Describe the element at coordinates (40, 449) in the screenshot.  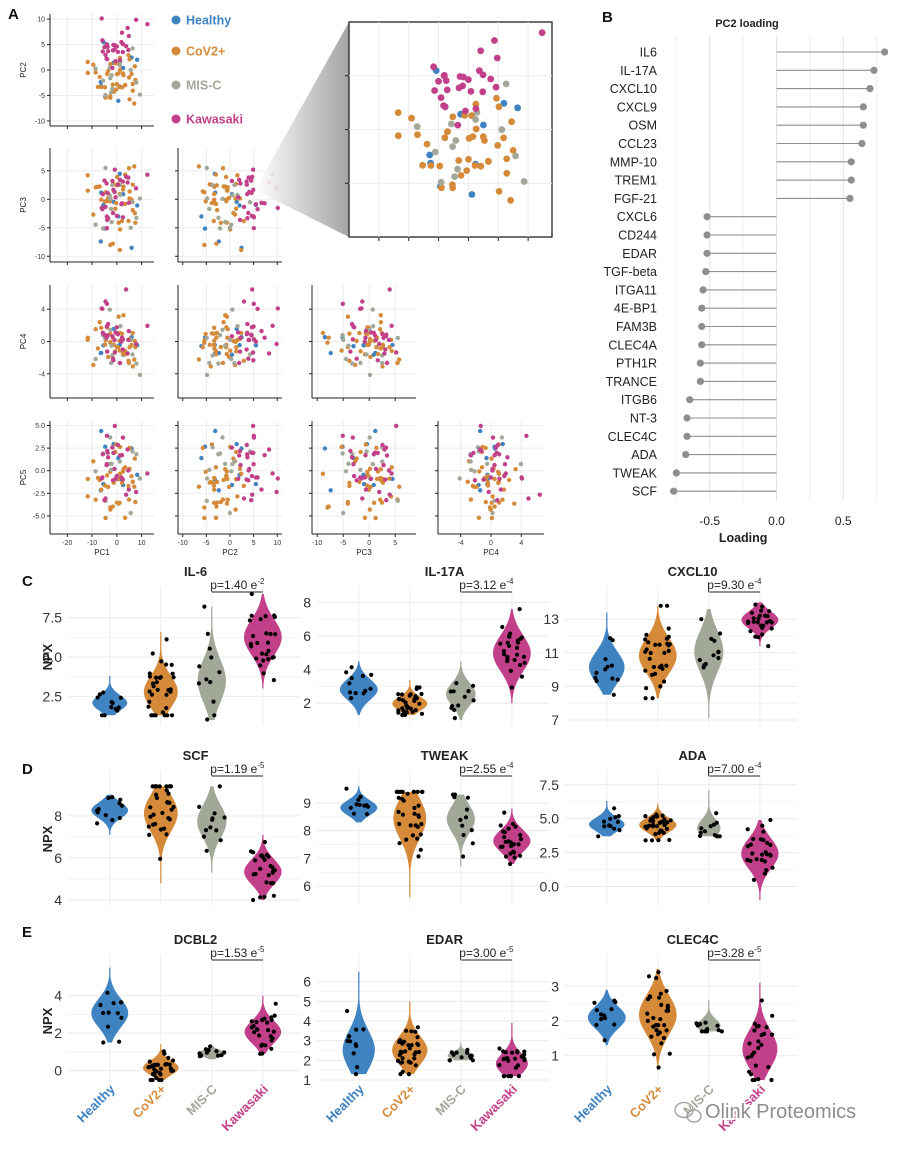
I see `y-tick-label: 2.5` at that location.